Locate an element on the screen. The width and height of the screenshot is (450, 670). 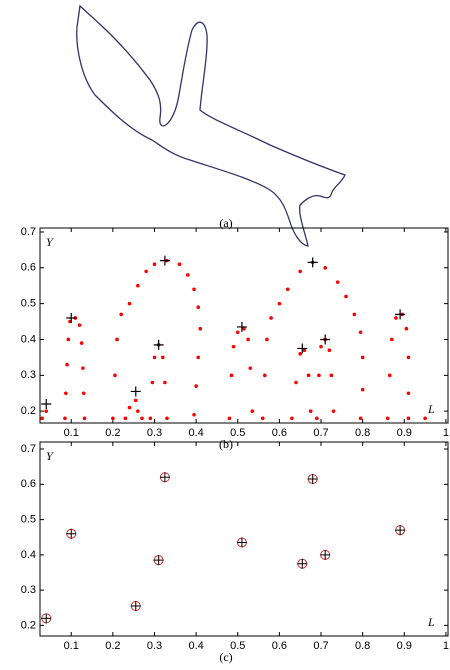
x-tick-label: 0.8 is located at coordinates (362, 646).